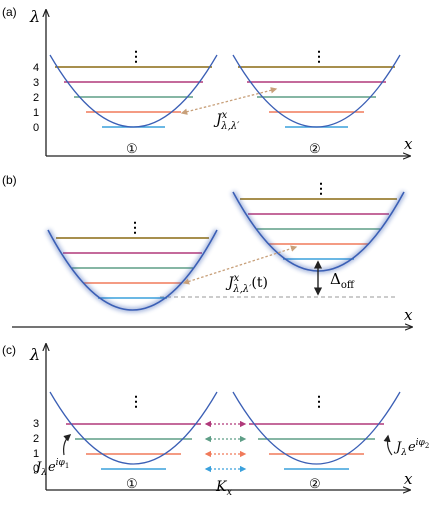 This screenshot has width=436, height=505. Describe the element at coordinates (36, 68) in the screenshot. I see `panel-a-tick-4: 4` at that location.